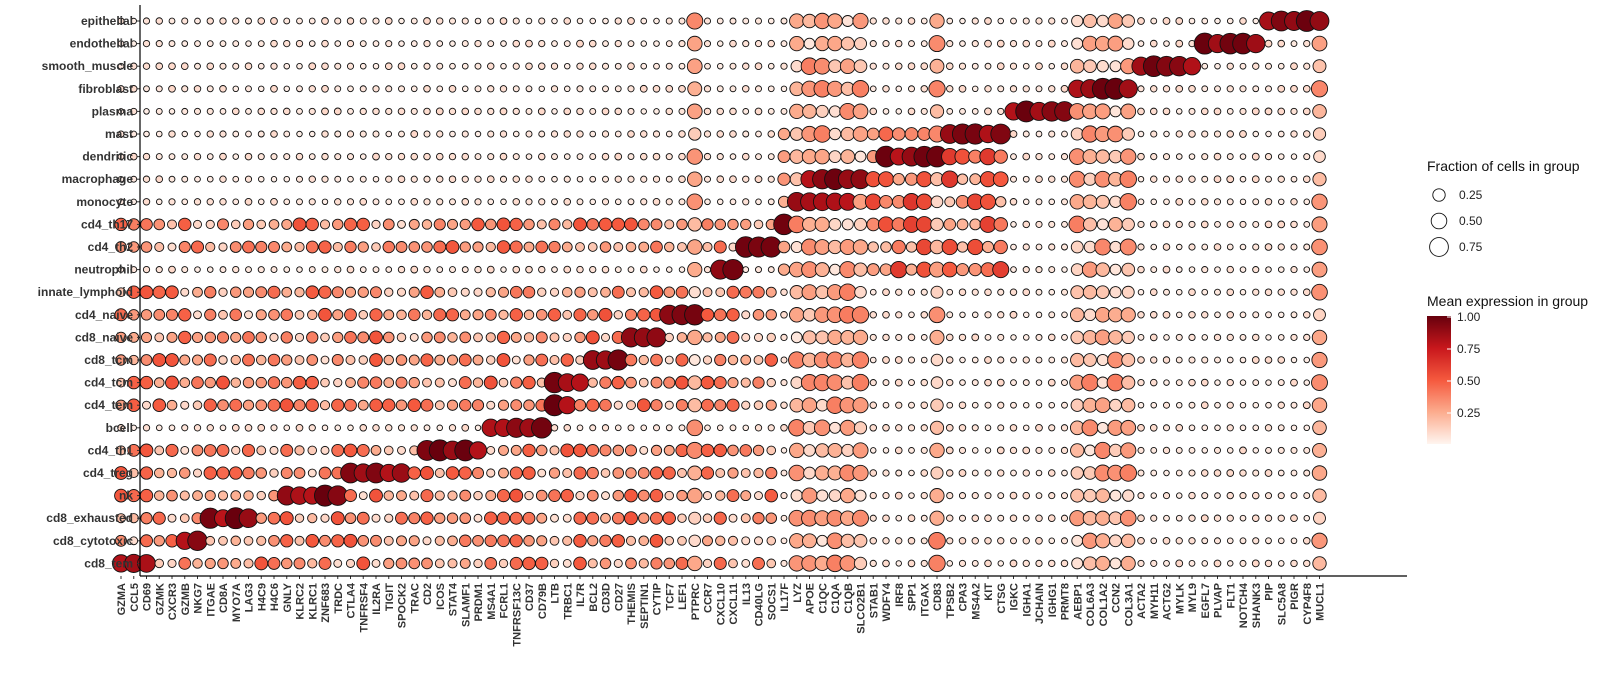 Image resolution: width=1621 pixels, height=686 pixels. What do you see at coordinates (796, 292) in the screenshot?
I see `dot-innate_lymphoid-LYZ` at bounding box center [796, 292].